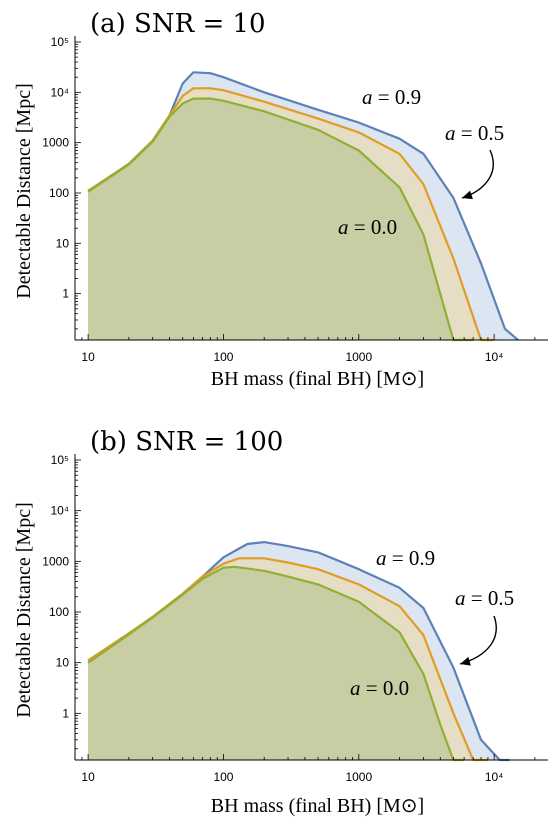  Describe the element at coordinates (186, 442) in the screenshot. I see `panel-title: (b) SNR = 100` at that location.